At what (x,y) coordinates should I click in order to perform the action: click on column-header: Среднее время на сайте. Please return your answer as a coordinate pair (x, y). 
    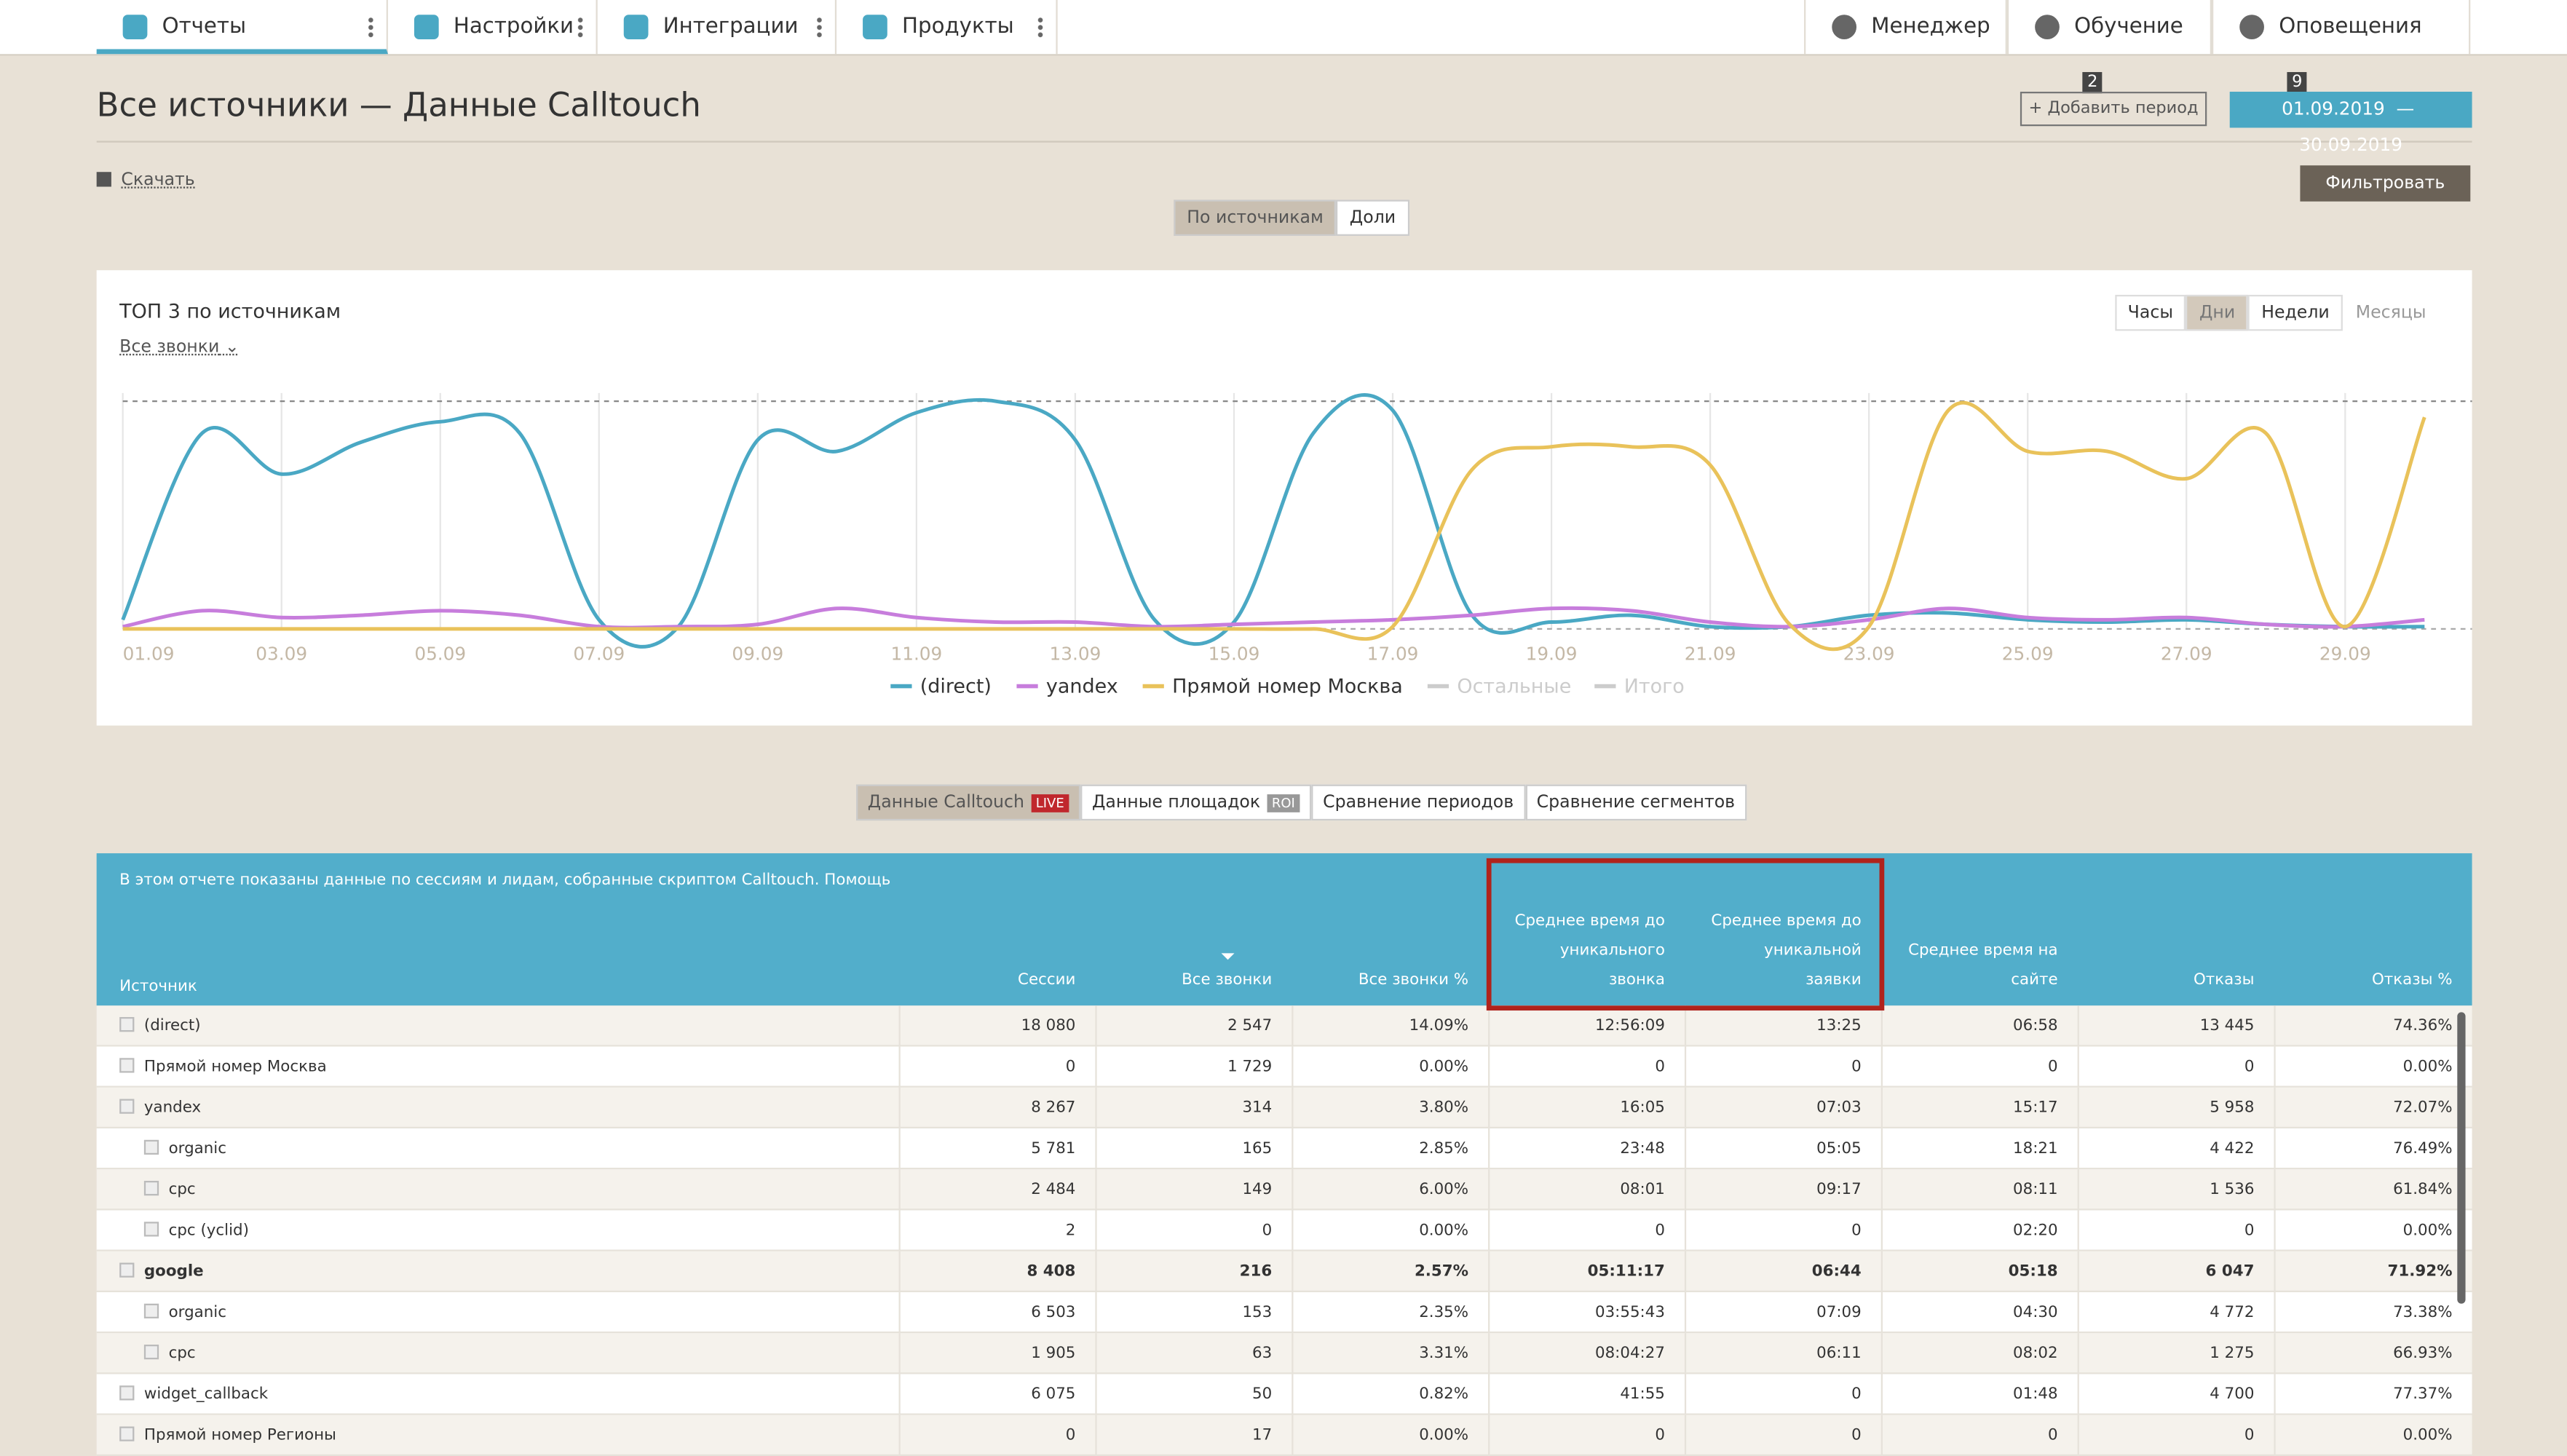
    Looking at the image, I should click on (1983, 965).